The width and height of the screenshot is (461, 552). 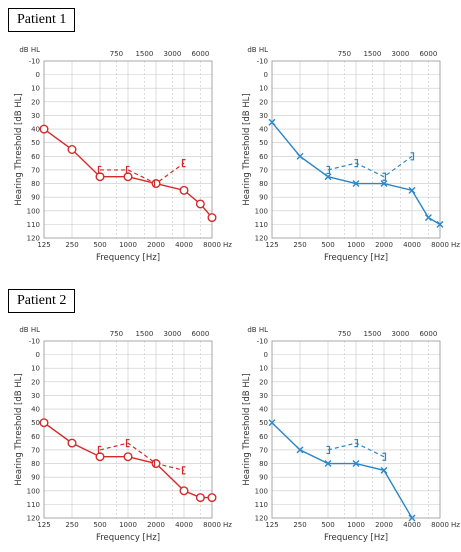 I want to click on patient-1-label: Patient 1, so click(x=42, y=20).